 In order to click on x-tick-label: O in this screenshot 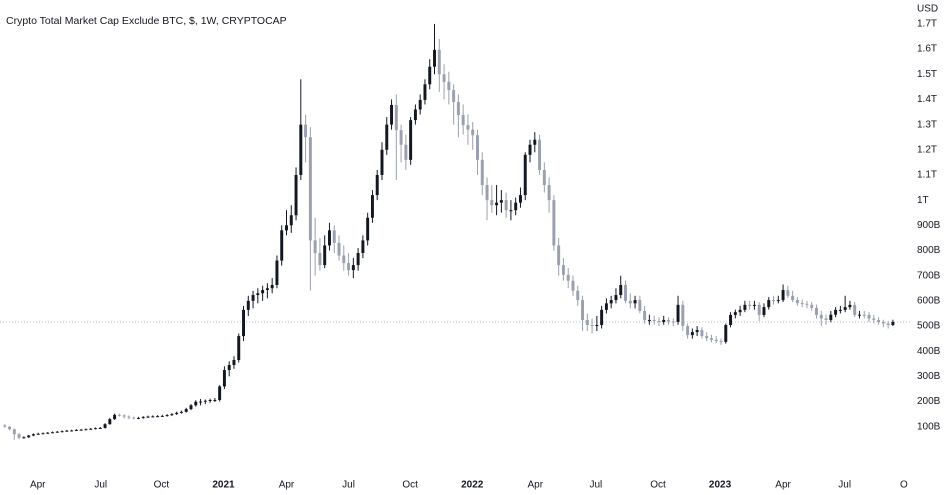, I will do `click(904, 485)`.